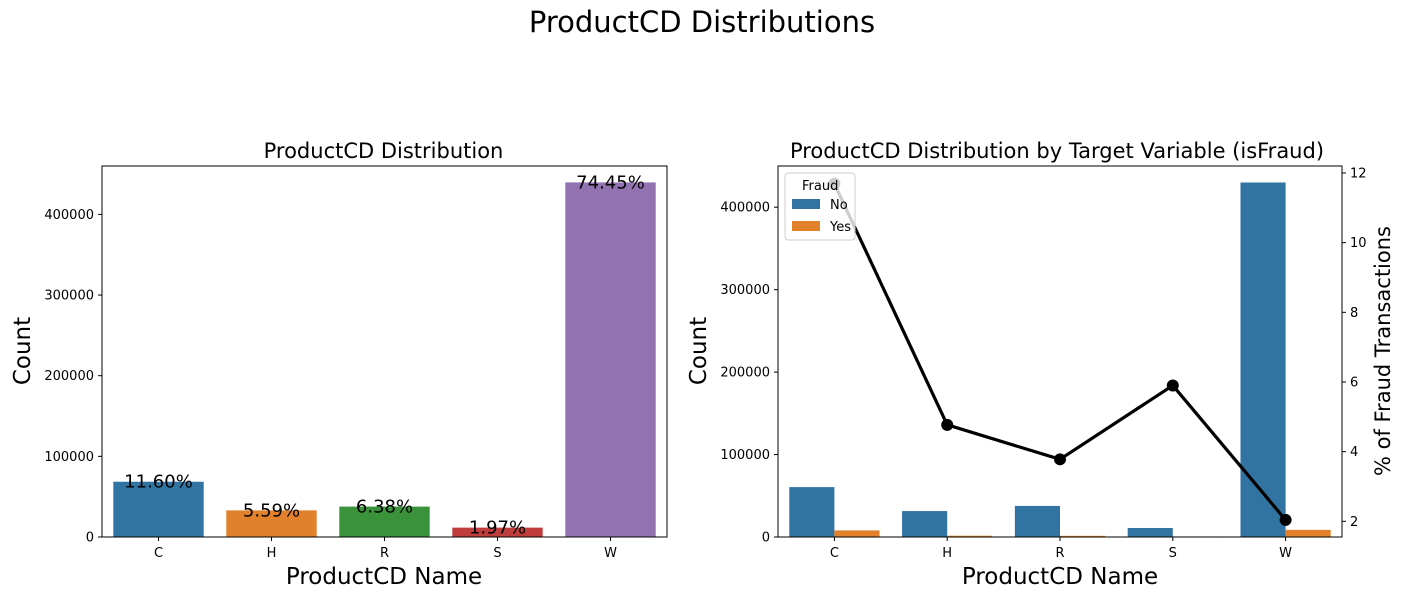 This screenshot has width=1404, height=603. Describe the element at coordinates (610, 182) in the screenshot. I see `bar-label-W: 74.45%` at that location.